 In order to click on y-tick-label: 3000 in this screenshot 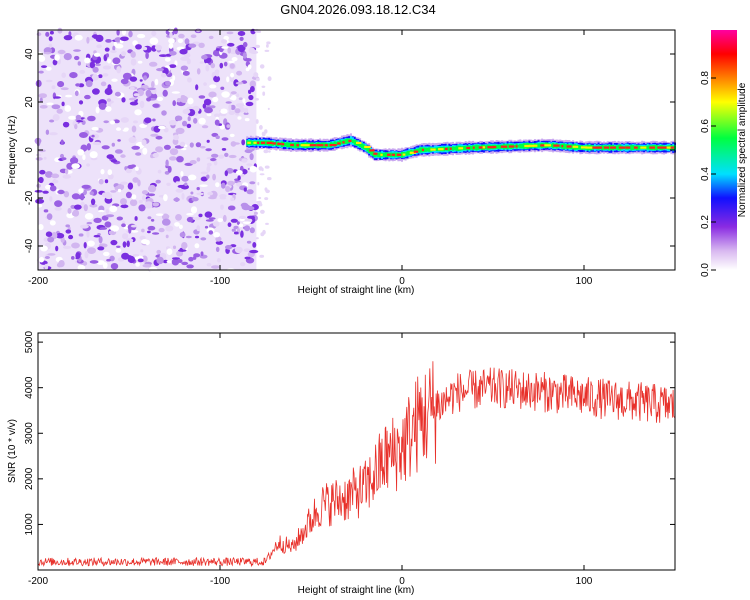, I will do `click(29, 433)`.